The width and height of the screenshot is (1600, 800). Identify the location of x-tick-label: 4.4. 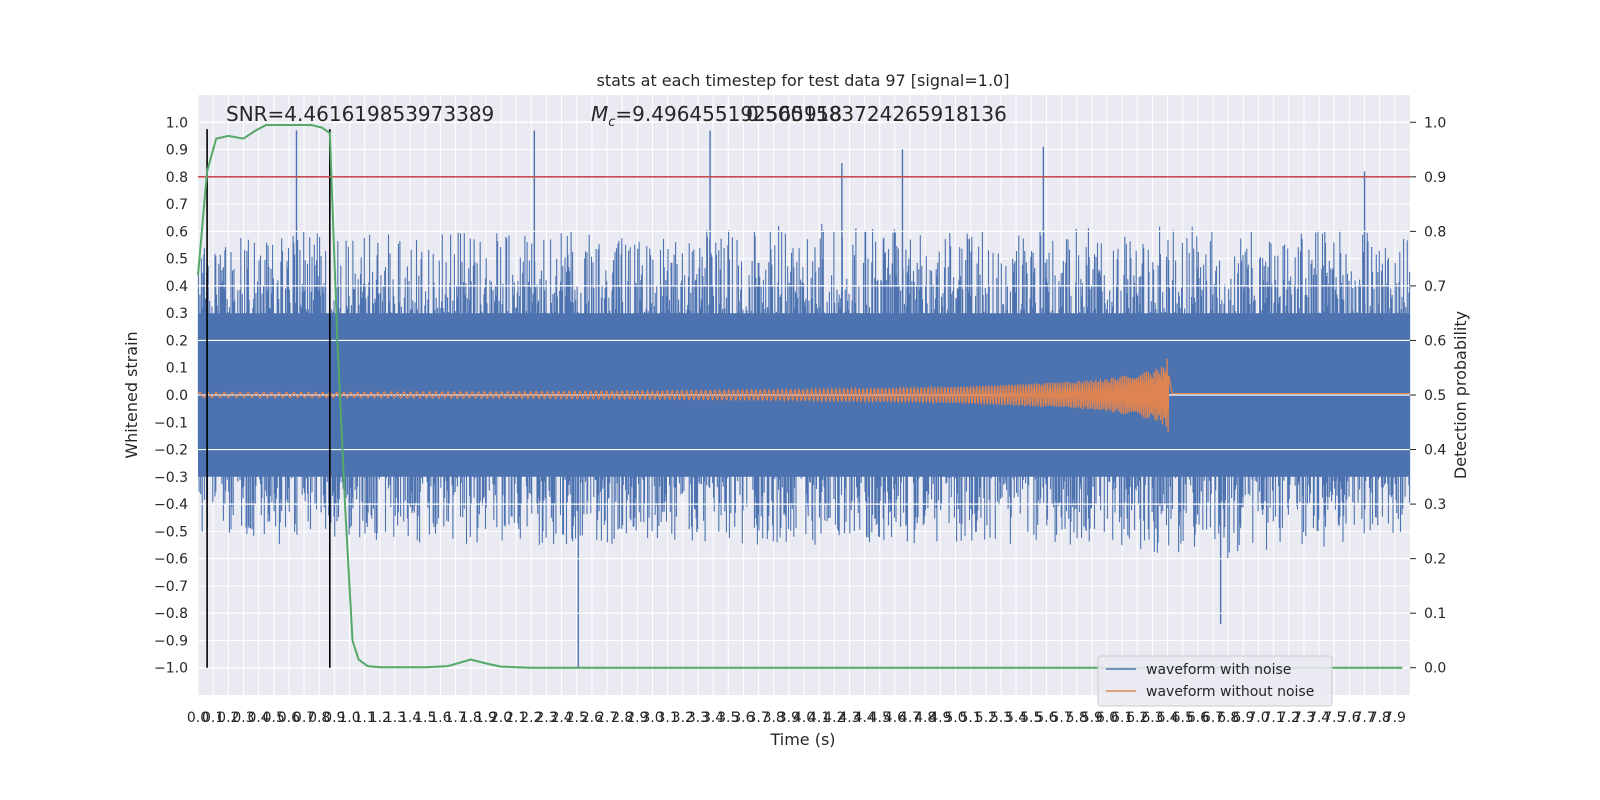
(864, 718).